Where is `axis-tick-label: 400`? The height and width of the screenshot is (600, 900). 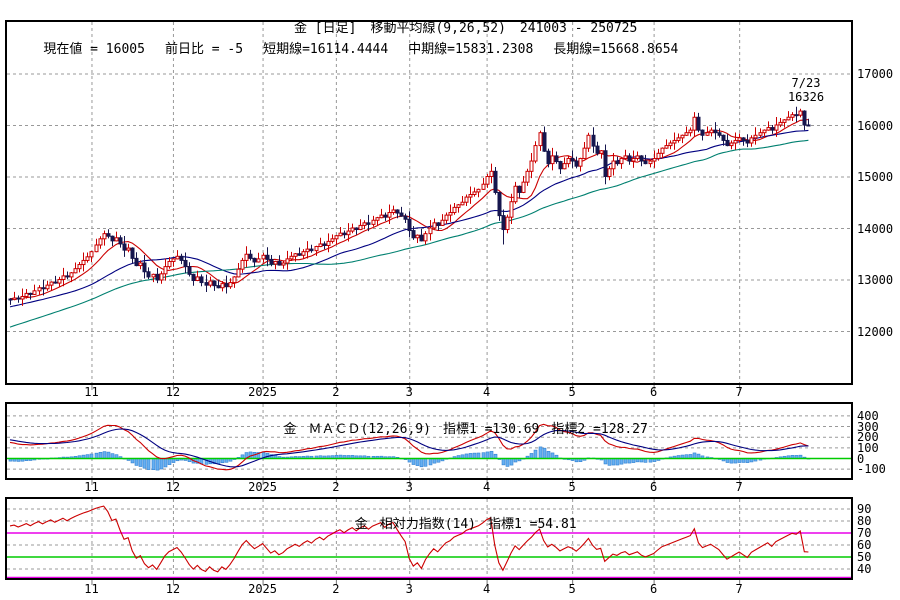 axis-tick-label: 400 is located at coordinates (868, 415).